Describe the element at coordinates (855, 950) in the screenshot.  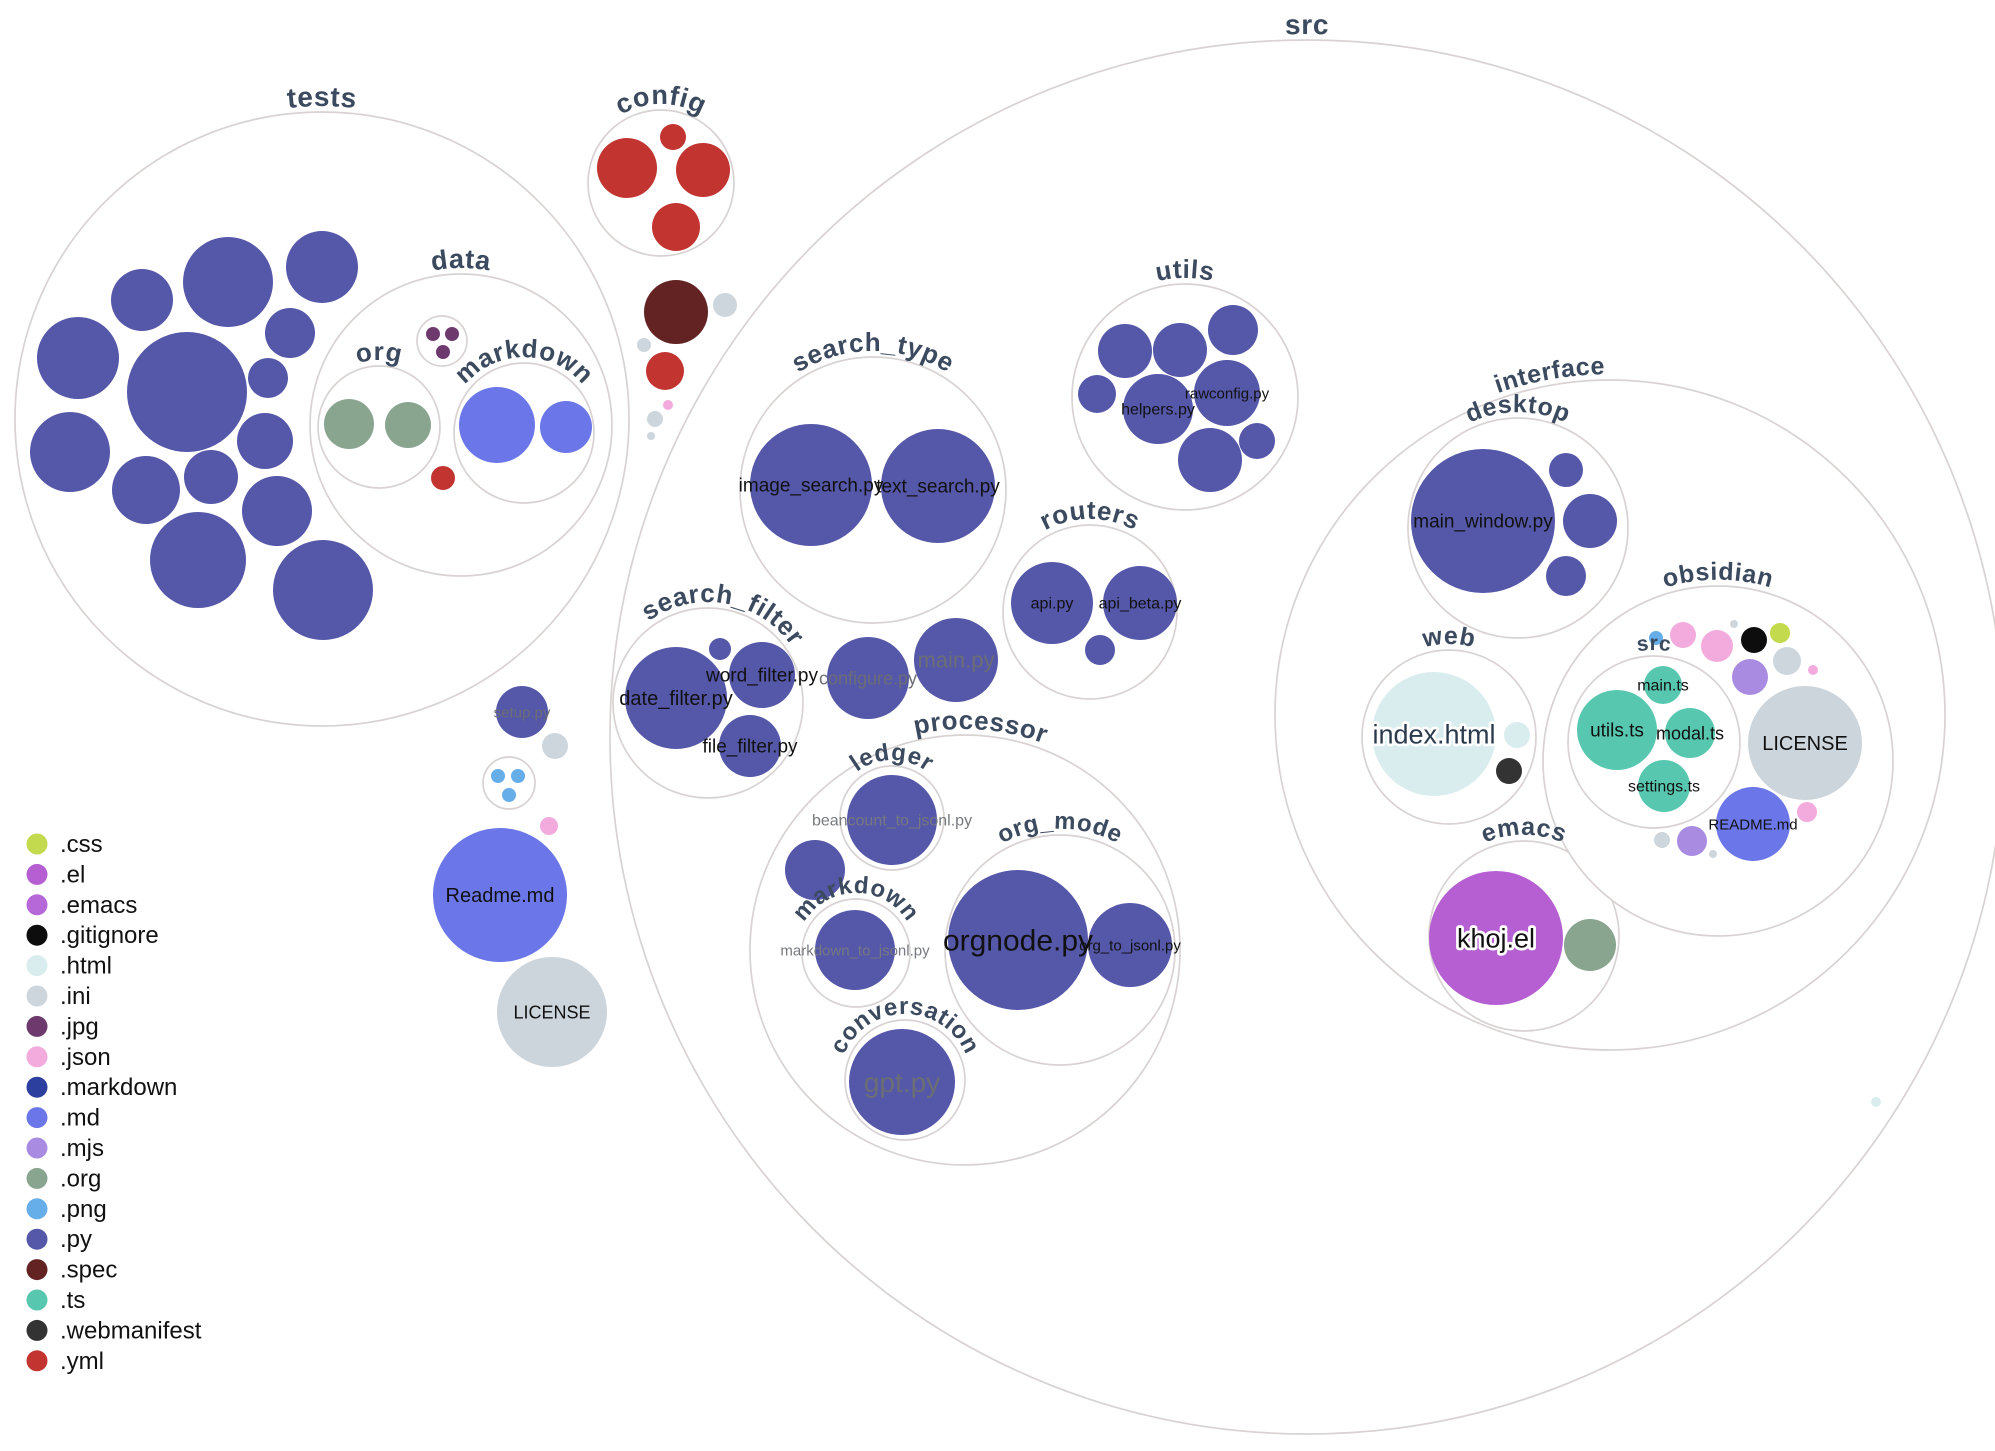
I see `file-markdown_to_jsonl.py` at that location.